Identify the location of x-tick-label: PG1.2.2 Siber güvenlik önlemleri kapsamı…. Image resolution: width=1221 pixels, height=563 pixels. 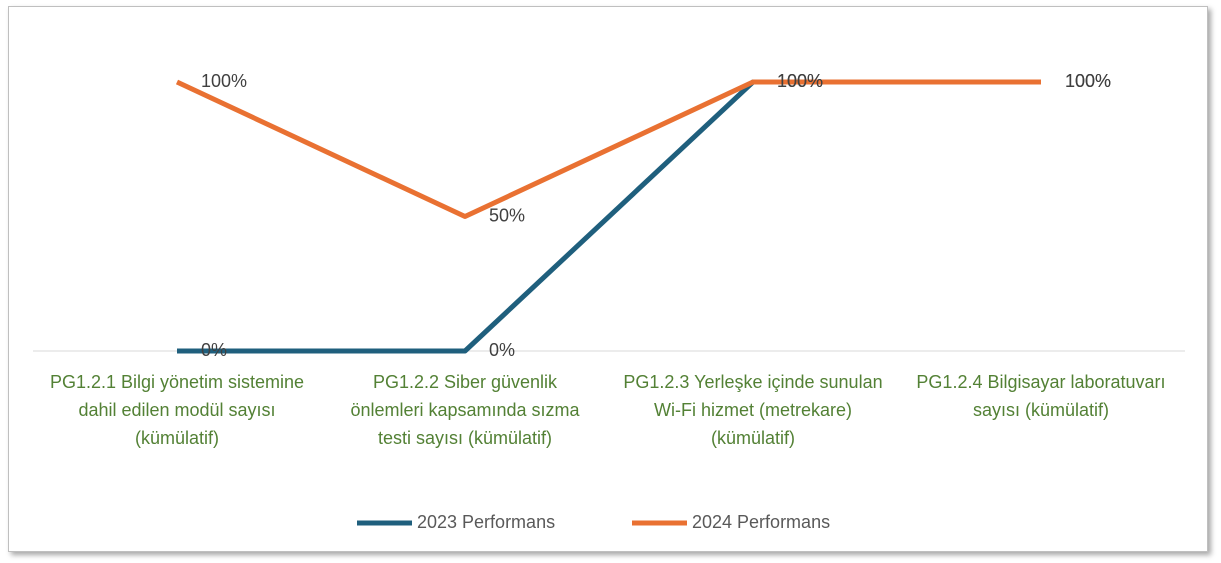
(465, 410).